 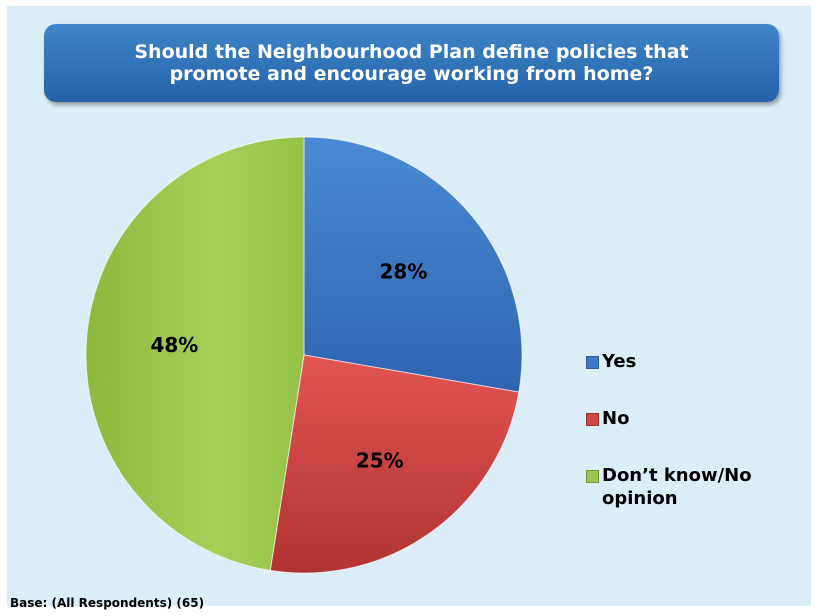 I want to click on legend-item-dont-know: Don’t know/No opinion, so click(x=694, y=487).